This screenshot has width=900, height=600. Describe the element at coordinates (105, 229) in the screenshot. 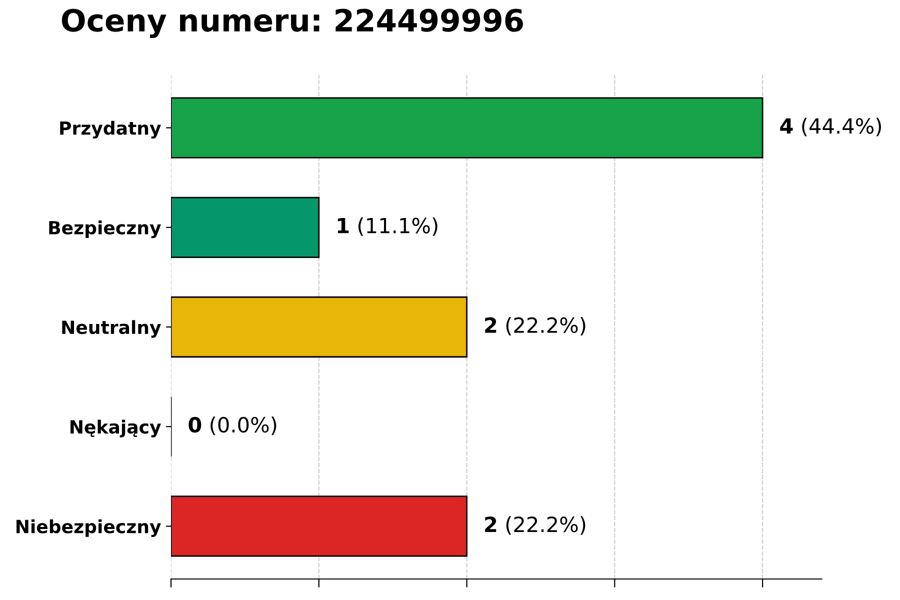

I see `y-tick-label: Bezpieczny` at that location.